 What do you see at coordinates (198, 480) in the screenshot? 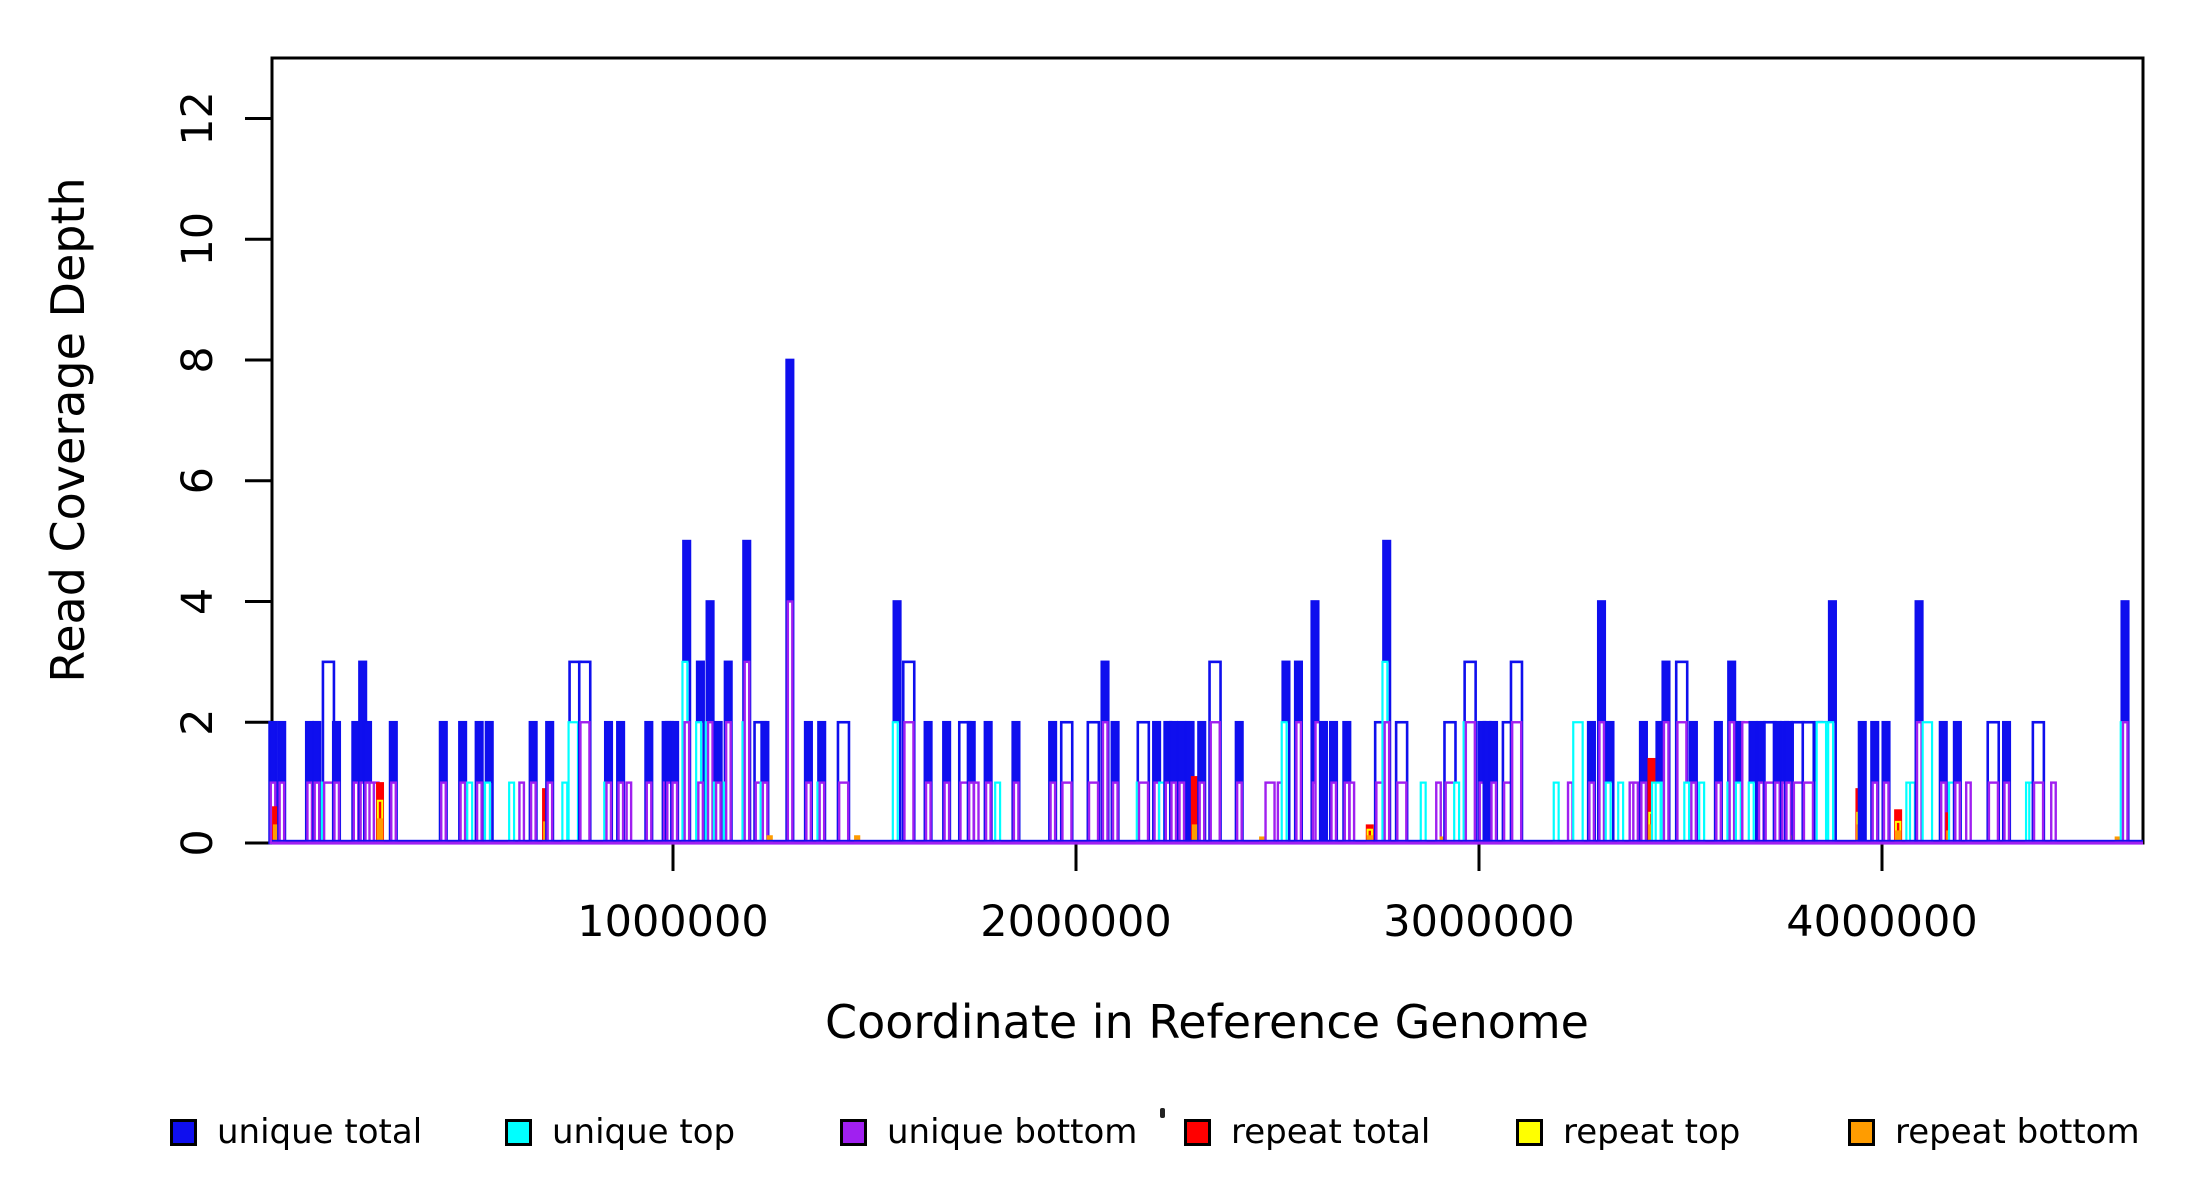
I see `y-tick-label-6: 6` at bounding box center [198, 480].